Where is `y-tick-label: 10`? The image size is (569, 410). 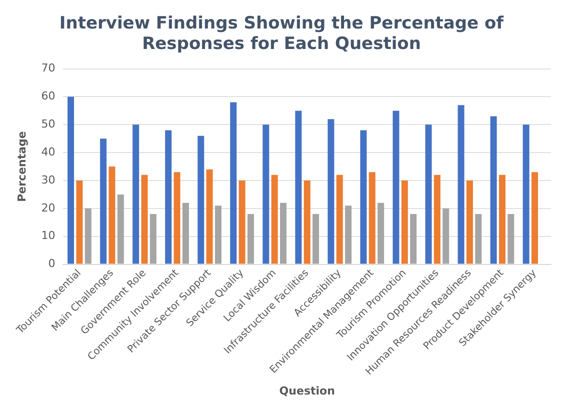 y-tick-label: 10 is located at coordinates (48, 235).